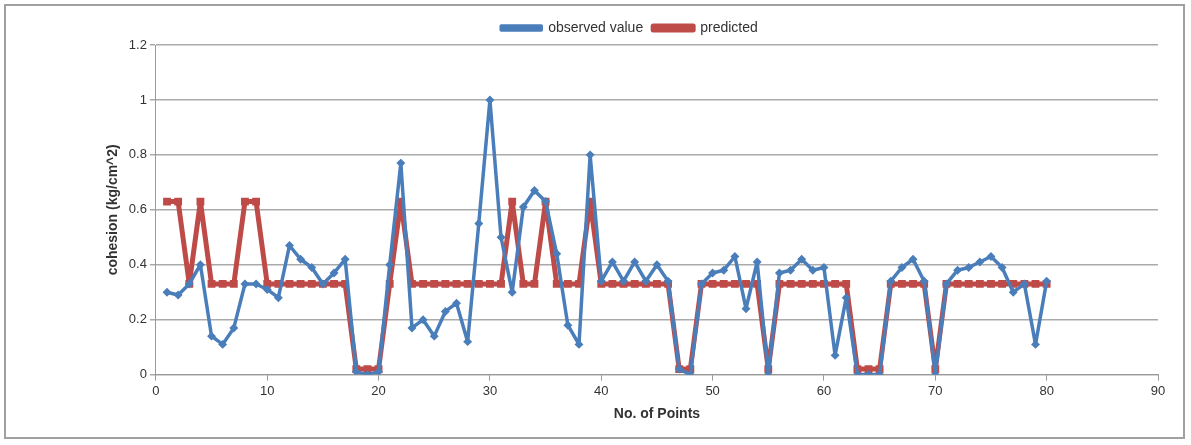 This screenshot has width=1191, height=445. I want to click on x-tick-label: 90, so click(1158, 390).